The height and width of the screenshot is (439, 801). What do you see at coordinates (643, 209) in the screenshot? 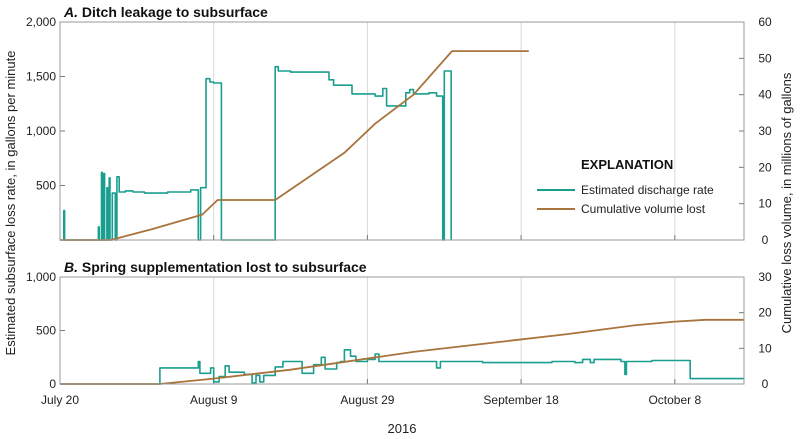
I see `legend-label-cumulative: Cumulative volume lost` at bounding box center [643, 209].